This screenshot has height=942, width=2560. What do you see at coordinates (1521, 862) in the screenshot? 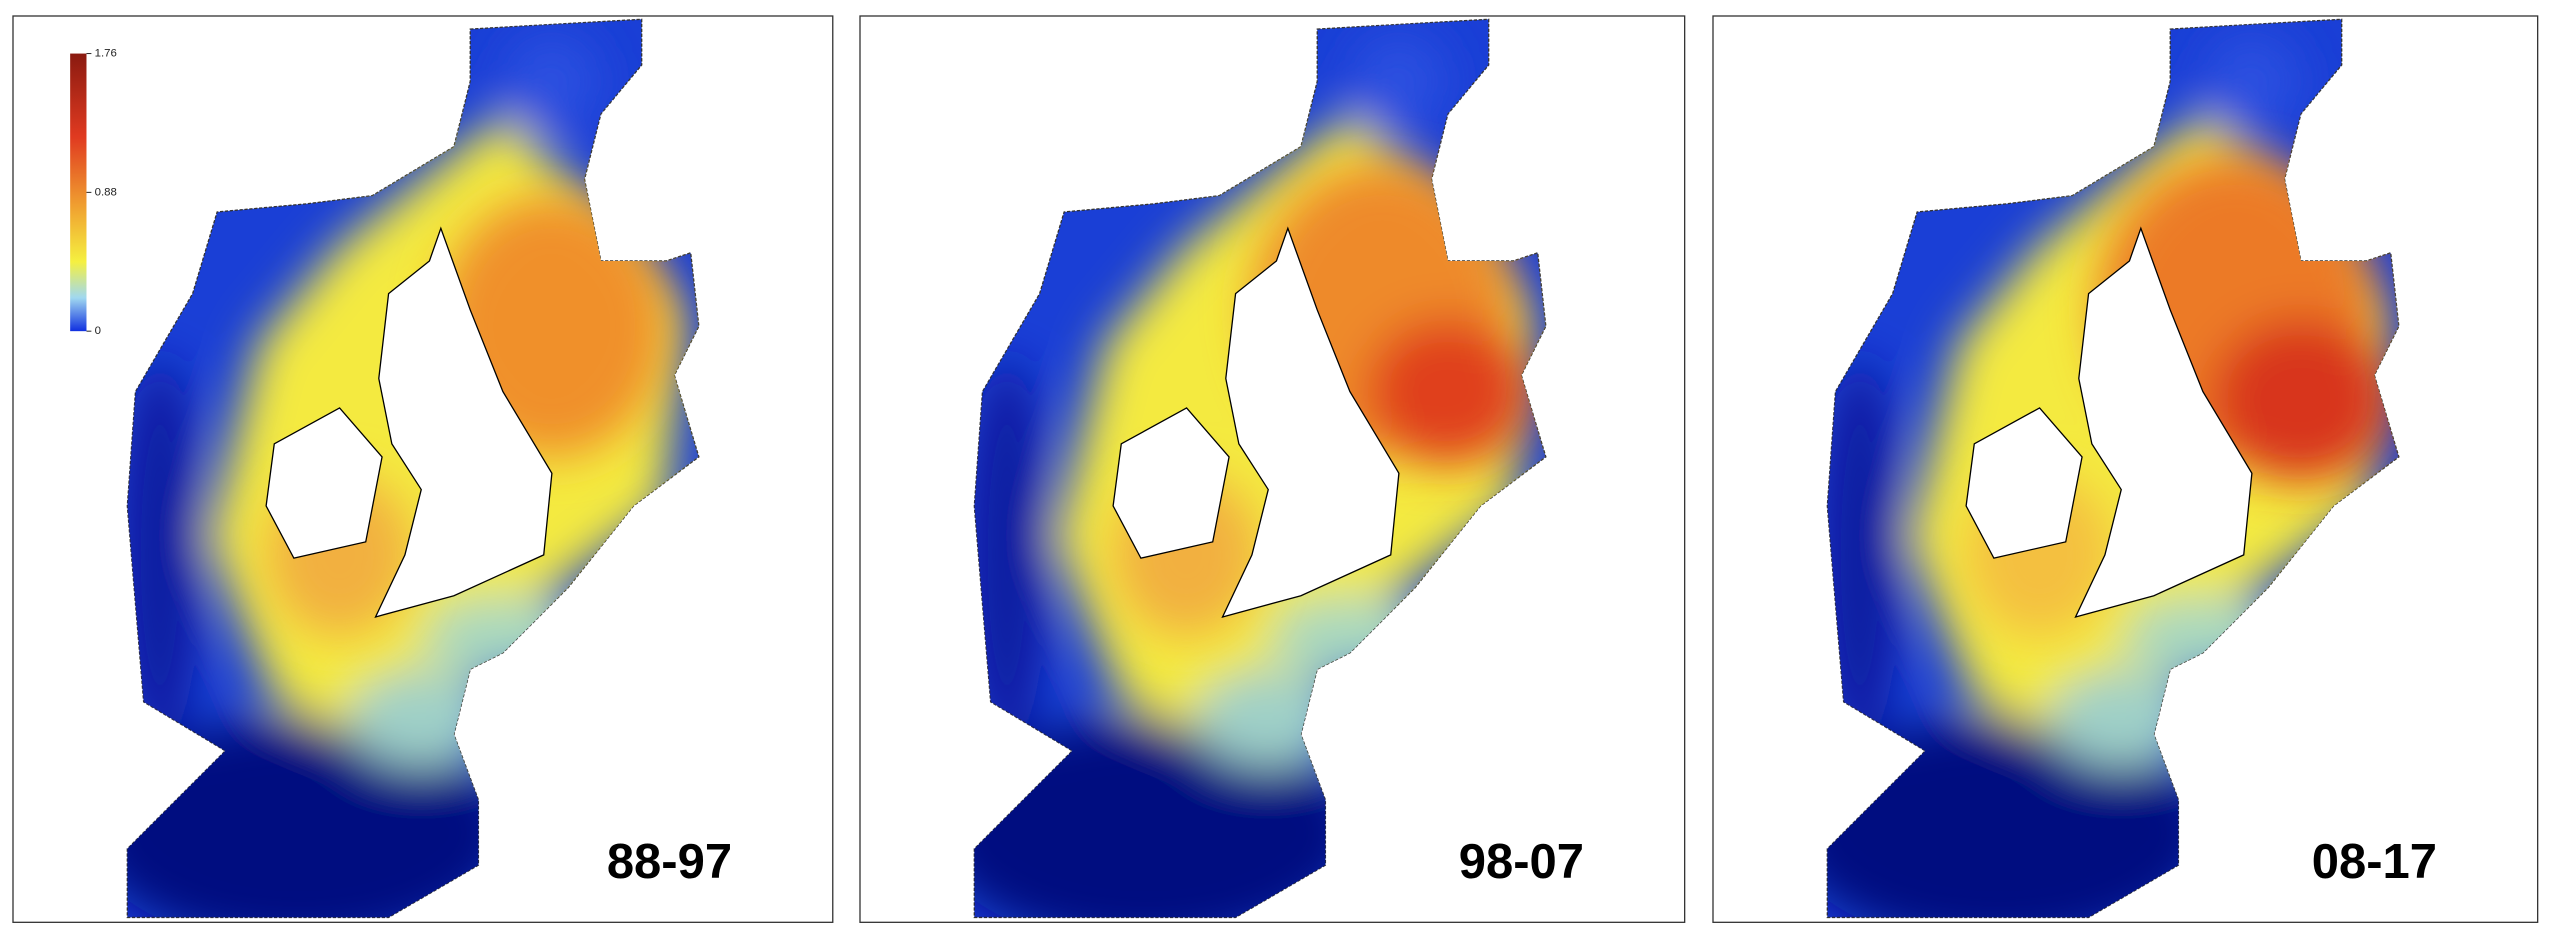
I see `panel-label: 98-07` at bounding box center [1521, 862].